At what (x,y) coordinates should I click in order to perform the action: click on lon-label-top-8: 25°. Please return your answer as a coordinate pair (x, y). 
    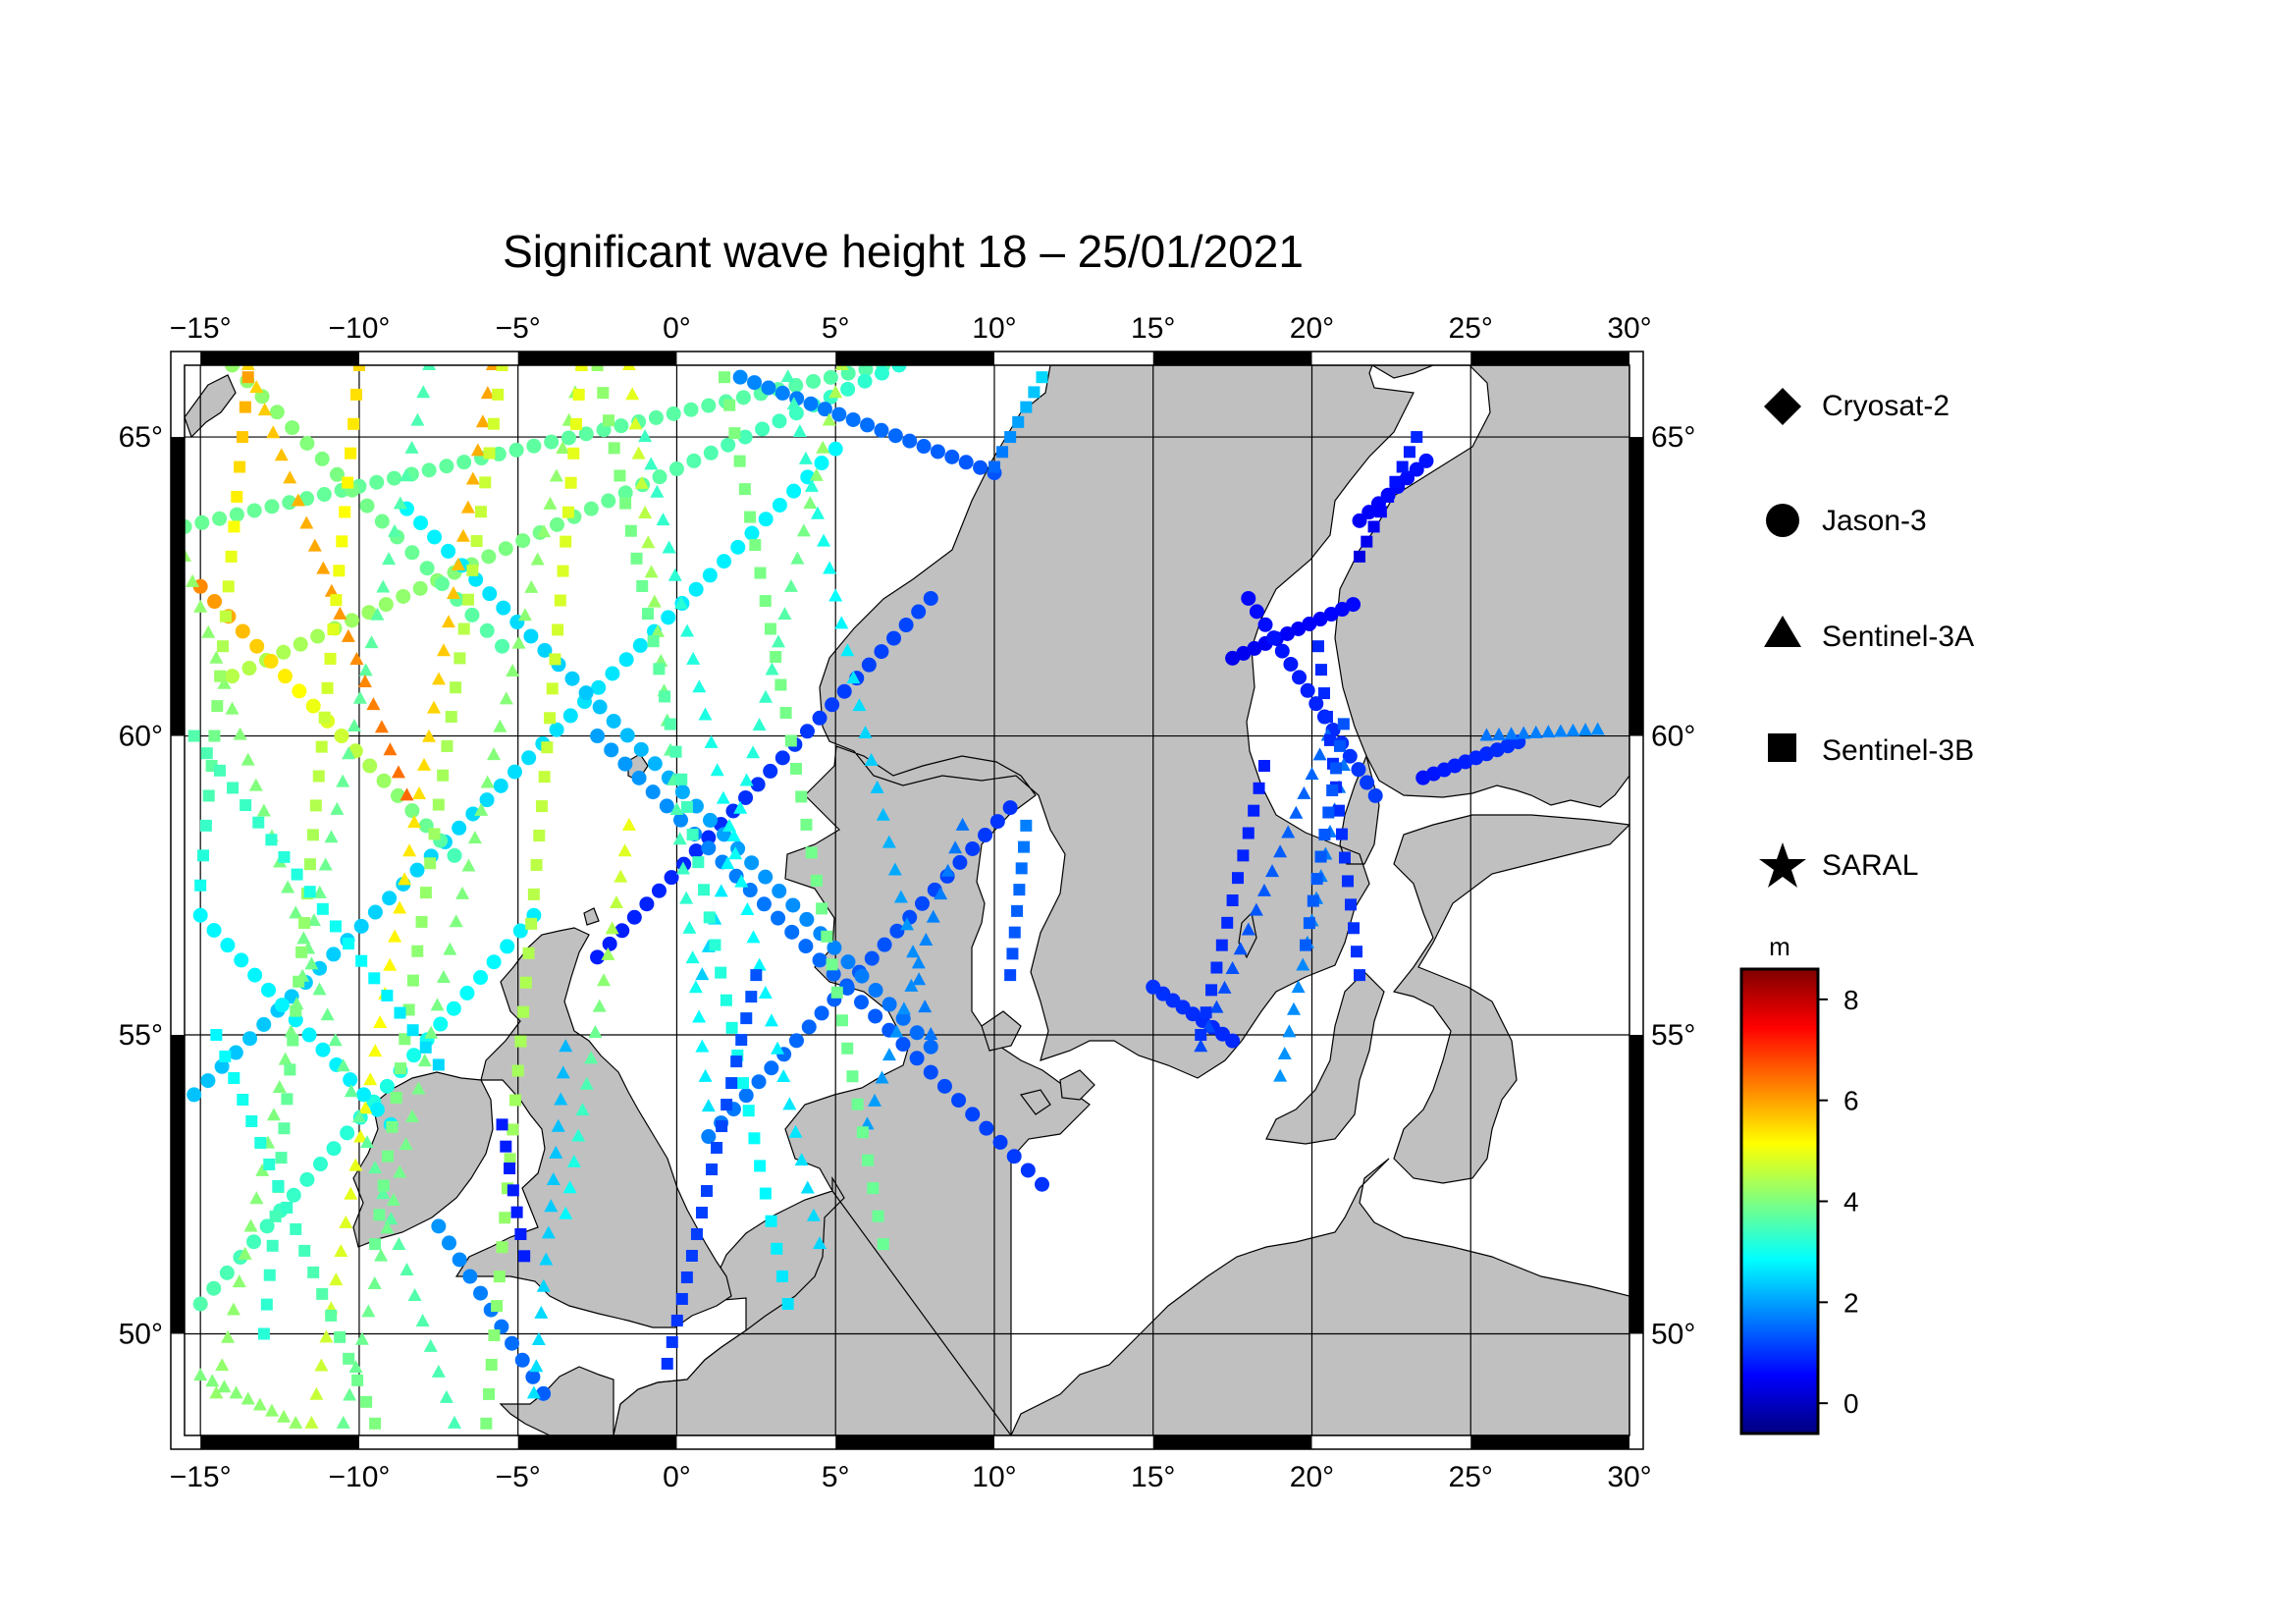
    Looking at the image, I should click on (1471, 328).